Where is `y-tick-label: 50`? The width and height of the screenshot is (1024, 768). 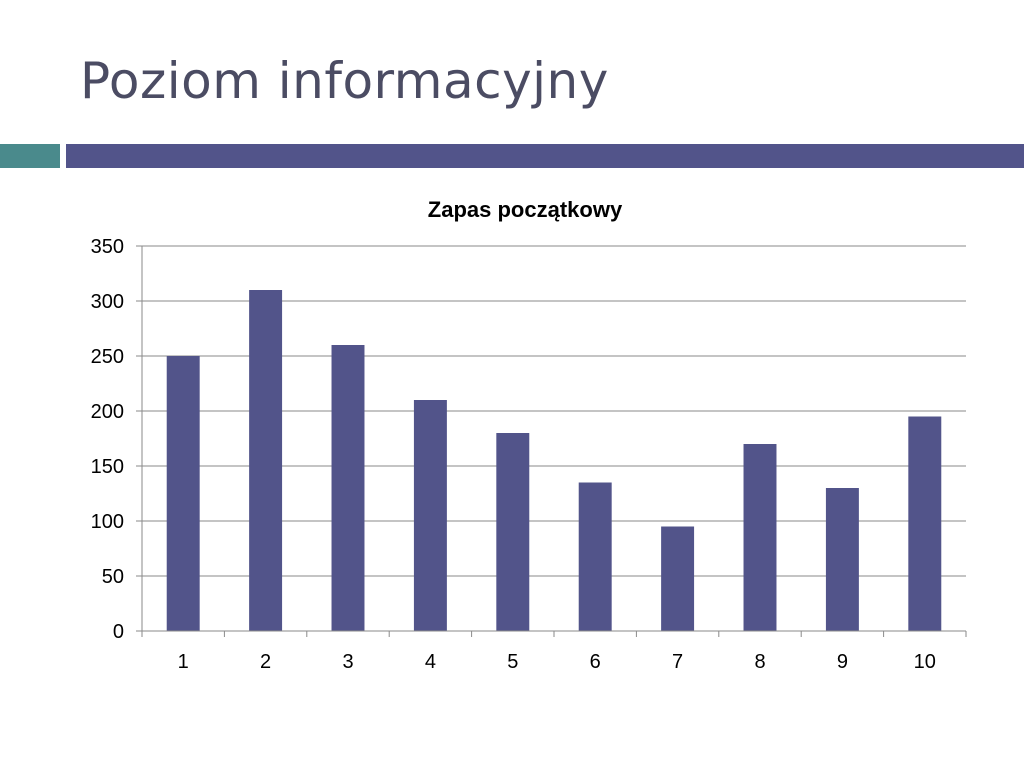 y-tick-label: 50 is located at coordinates (113, 577).